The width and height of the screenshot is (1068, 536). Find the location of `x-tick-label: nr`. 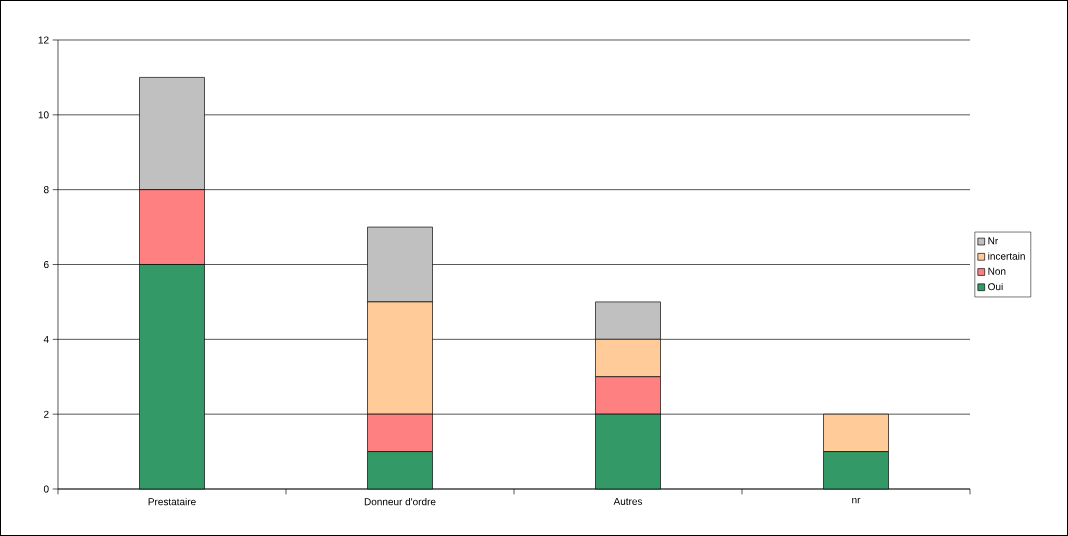

x-tick-label: nr is located at coordinates (856, 500).